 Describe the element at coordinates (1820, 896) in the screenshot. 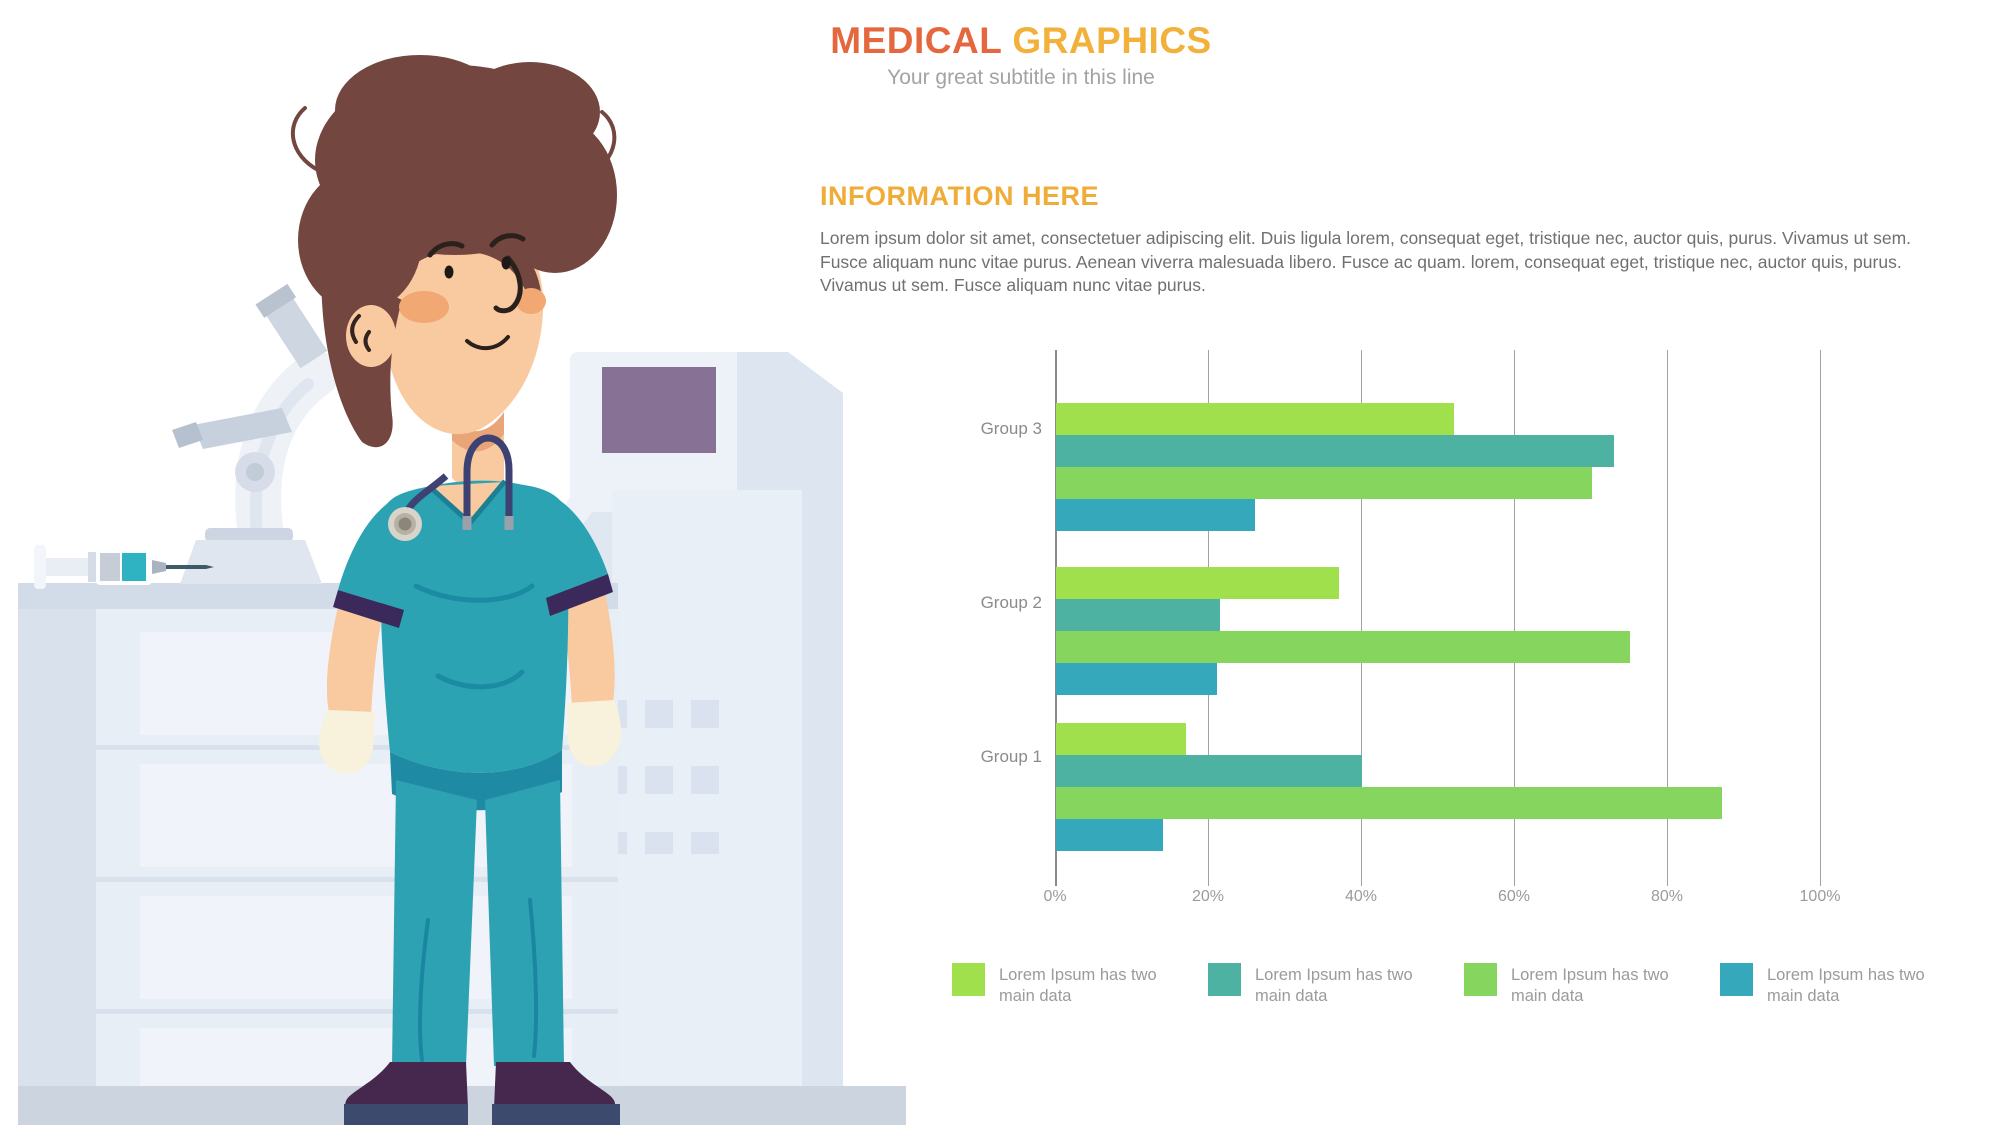

I see `x-tick-label: 100%` at that location.